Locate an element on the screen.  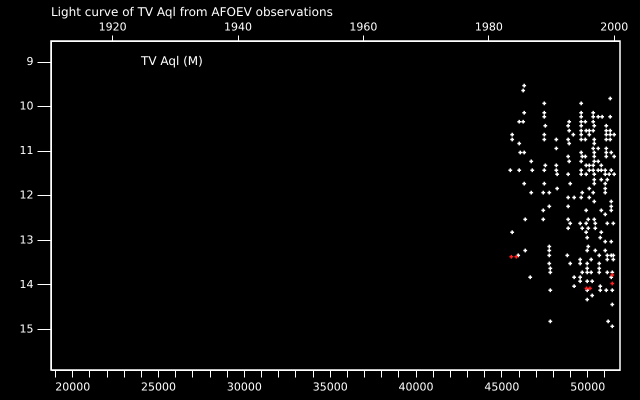
x-tick-label: 20000 is located at coordinates (72, 387).